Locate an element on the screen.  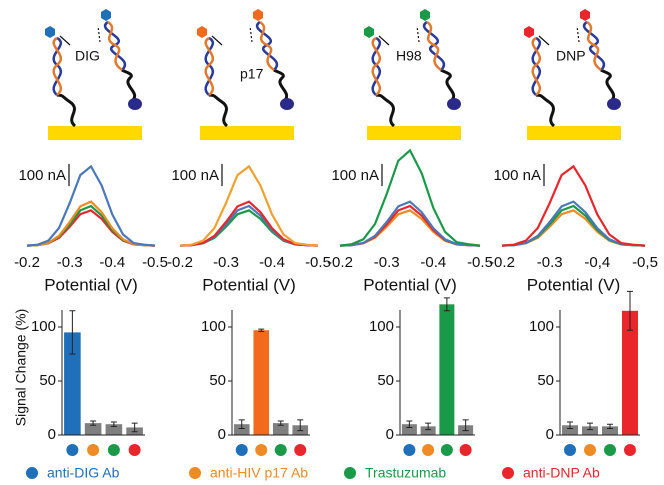
x-tick-label: -0,5 is located at coordinates (645, 262).